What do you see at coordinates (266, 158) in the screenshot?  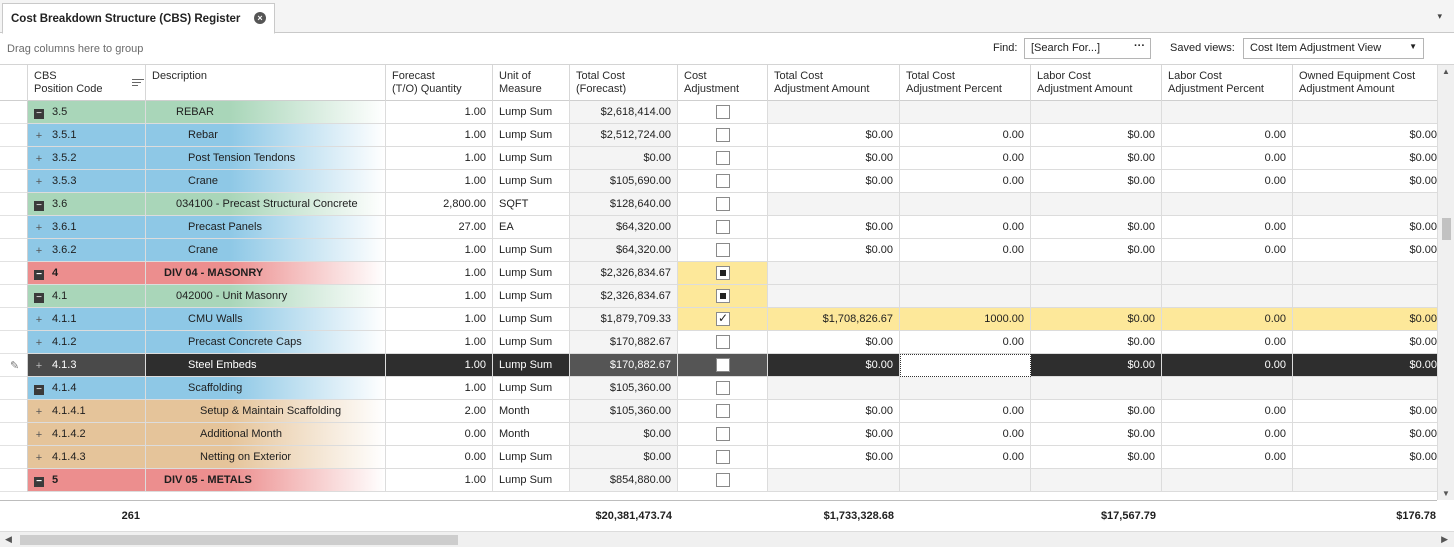 I see `cell-description: Post Tension Tendons` at bounding box center [266, 158].